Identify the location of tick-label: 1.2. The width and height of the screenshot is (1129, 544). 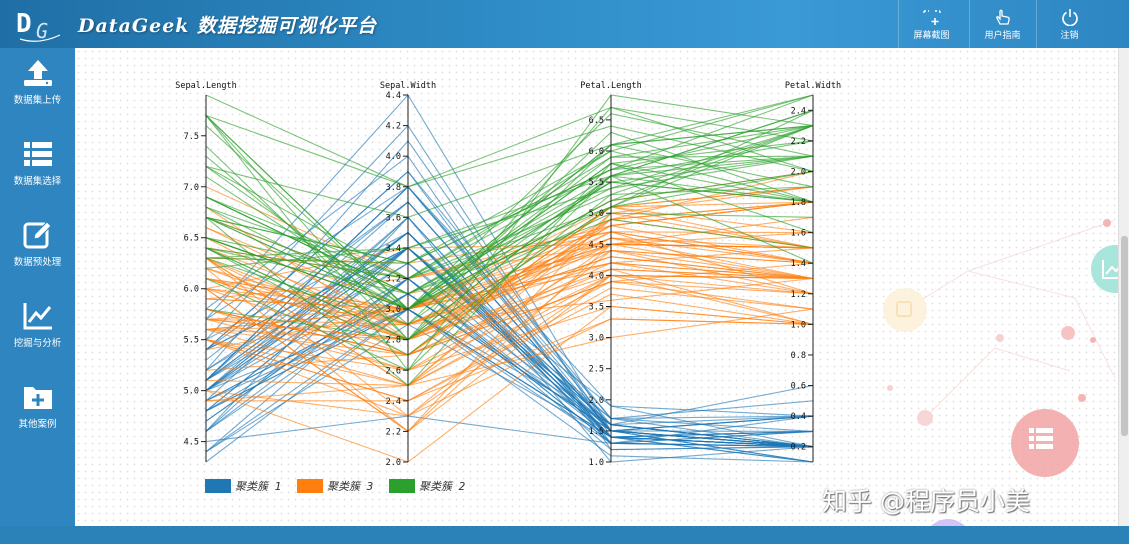
(798, 295).